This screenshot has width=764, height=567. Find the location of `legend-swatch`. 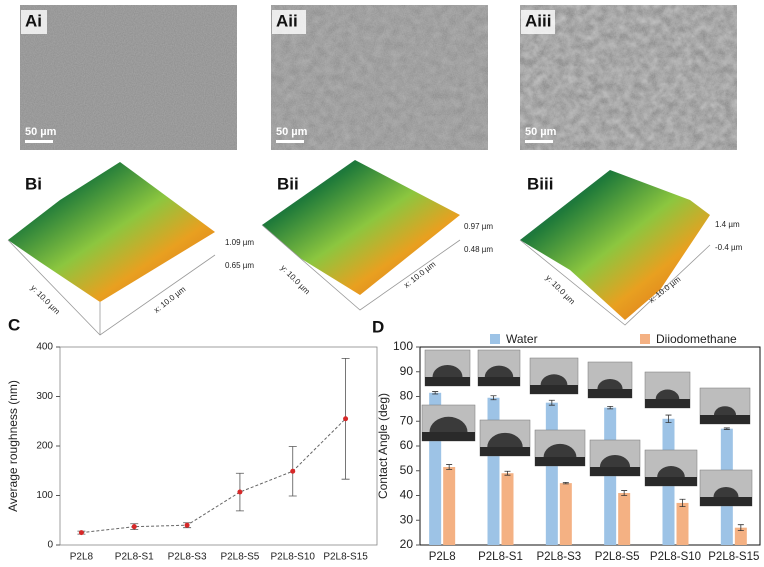

legend-swatch is located at coordinates (495, 339).